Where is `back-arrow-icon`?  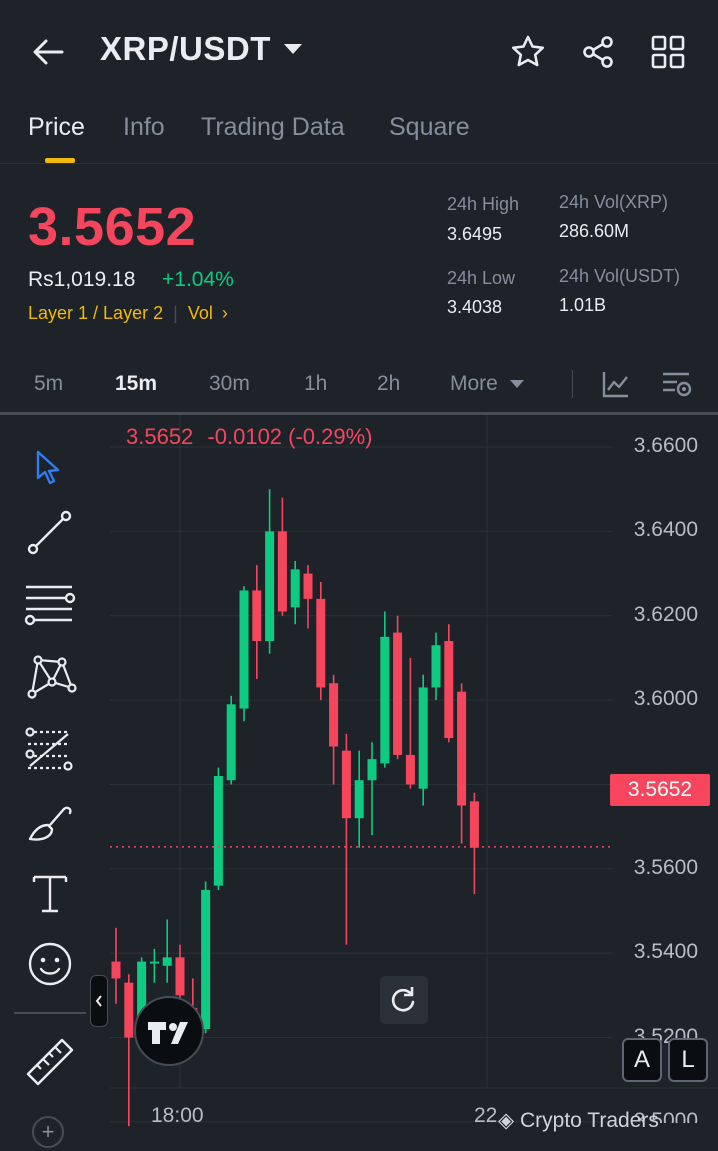 back-arrow-icon is located at coordinates (48, 52).